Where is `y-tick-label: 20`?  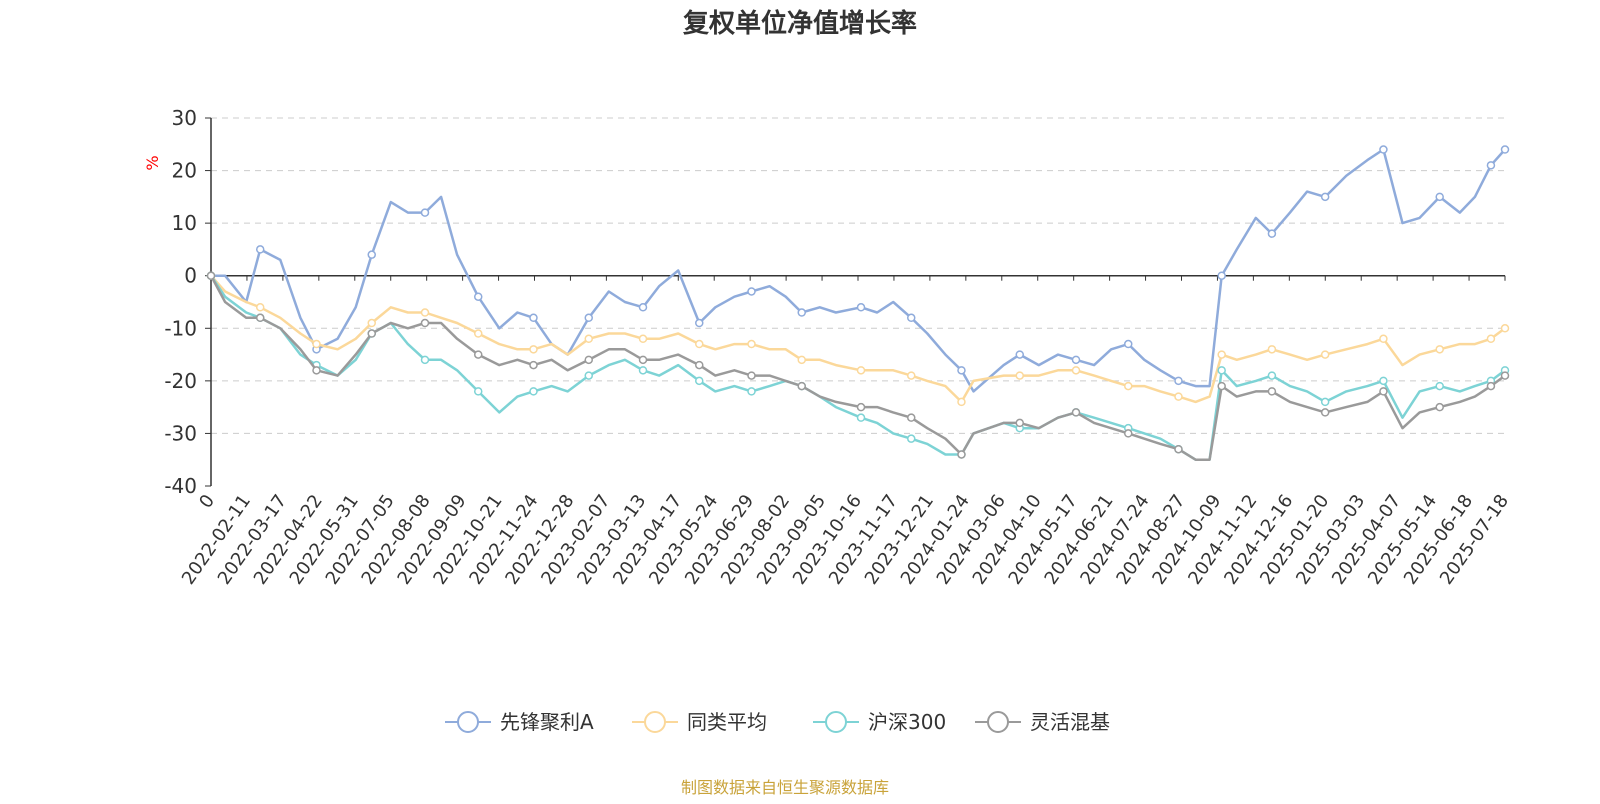
y-tick-label: 20 is located at coordinates (184, 171).